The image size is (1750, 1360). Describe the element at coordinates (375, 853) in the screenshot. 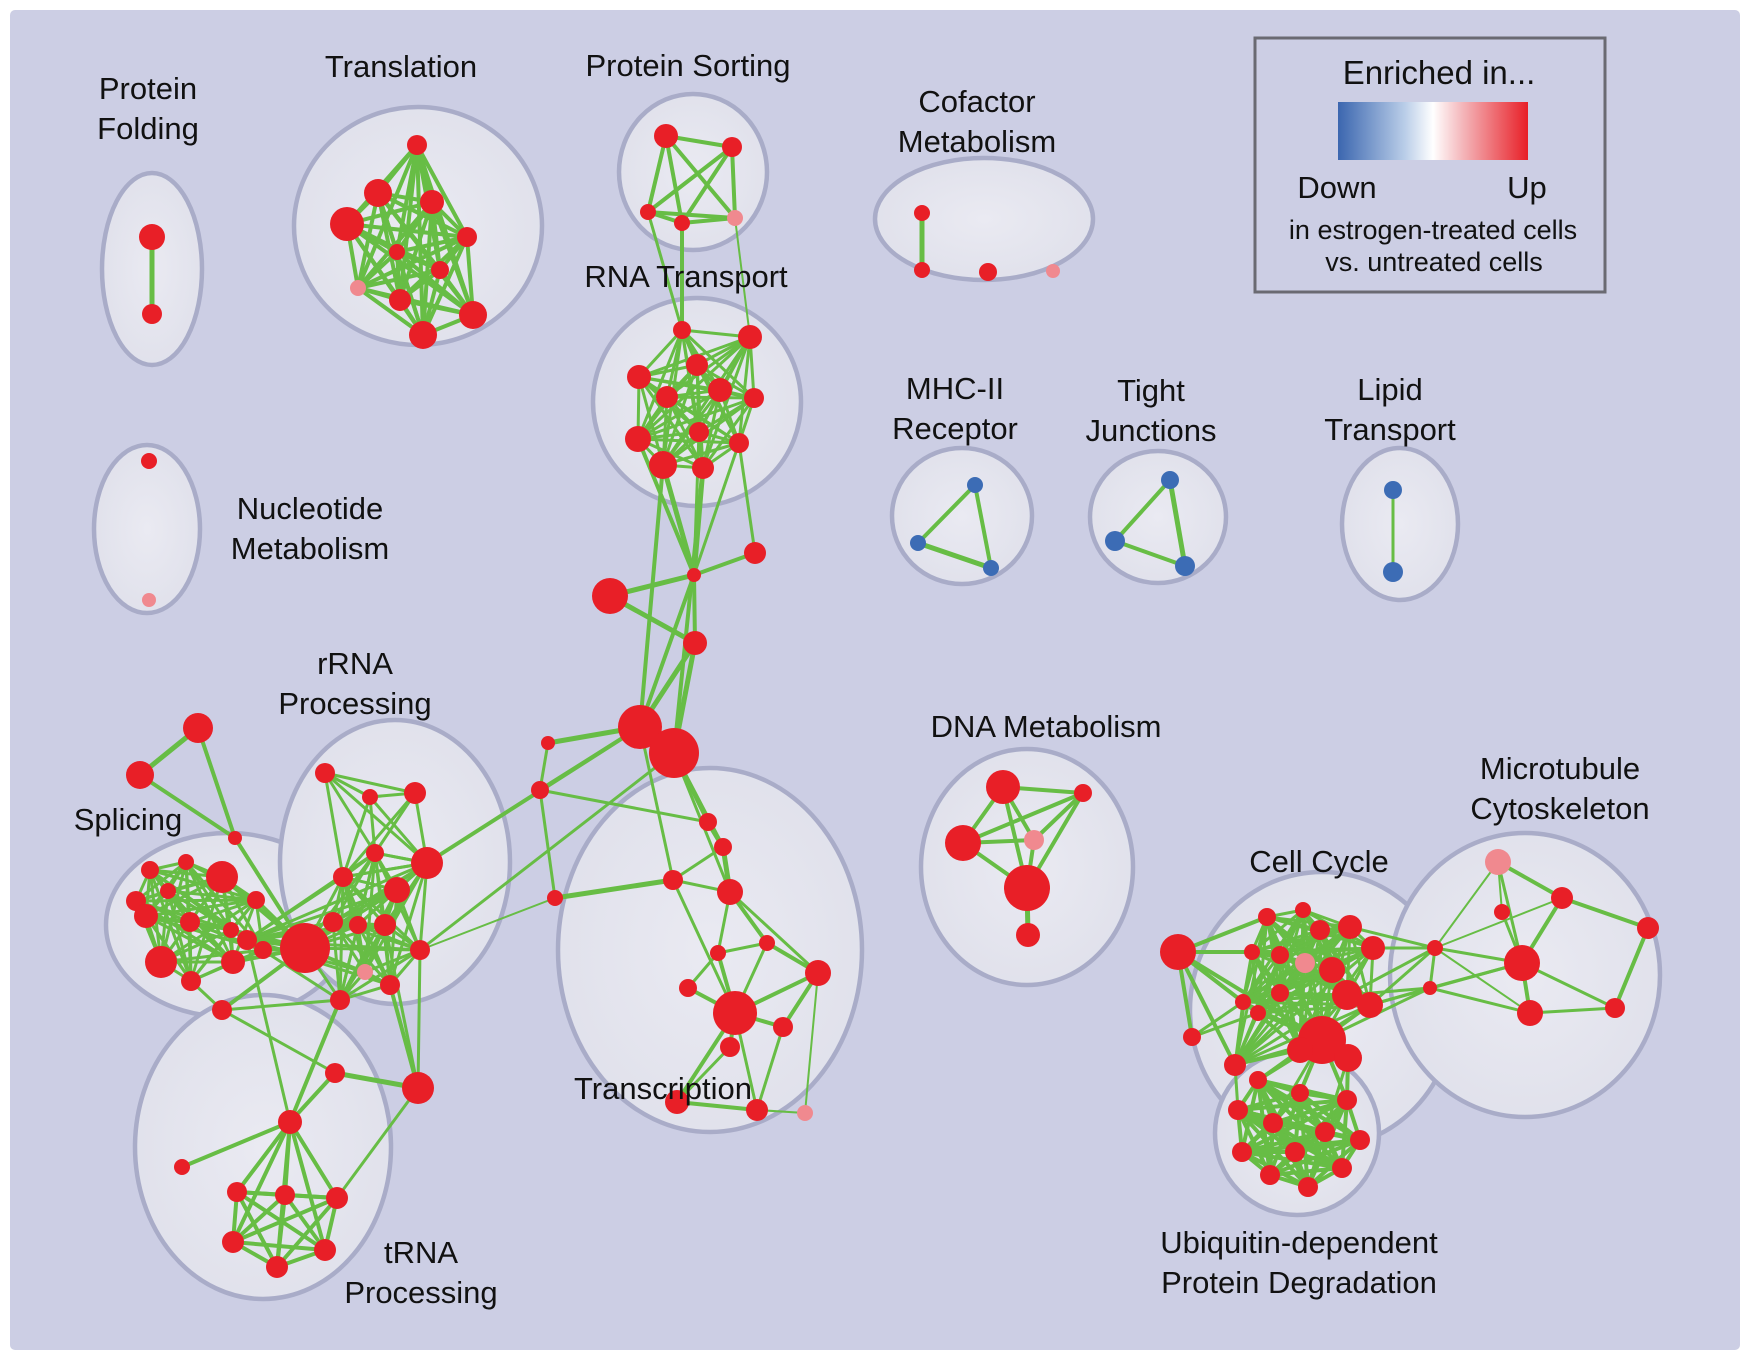

I see `network-node-rr4` at that location.